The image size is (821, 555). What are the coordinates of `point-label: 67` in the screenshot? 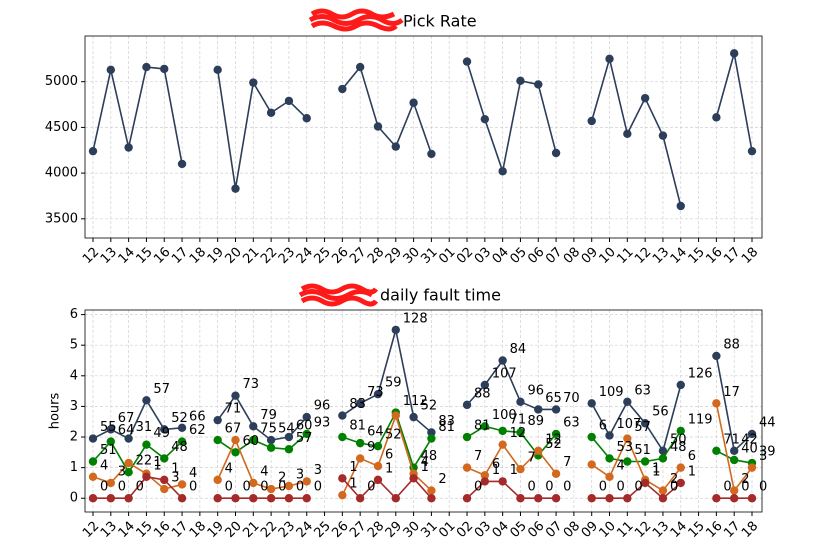 It's located at (233, 429).